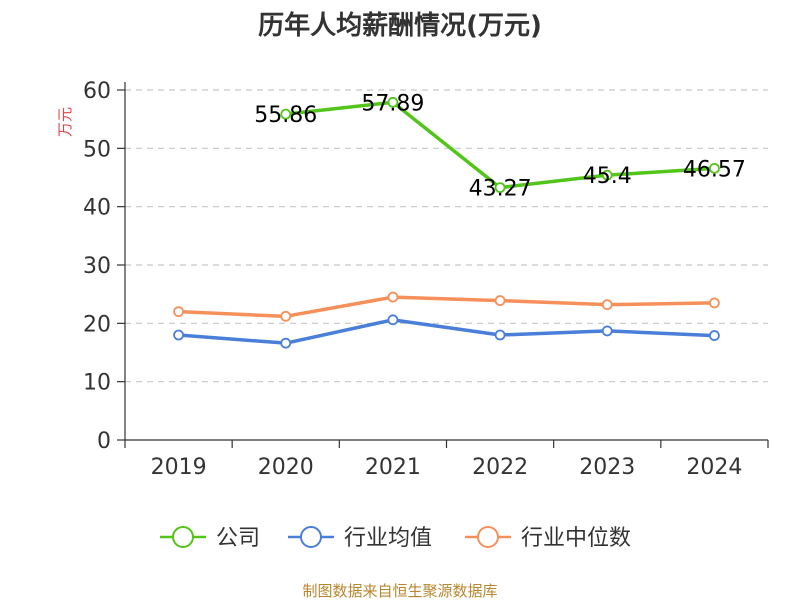 This screenshot has width=800, height=600. I want to click on legend-label: 行业中位数, so click(576, 538).